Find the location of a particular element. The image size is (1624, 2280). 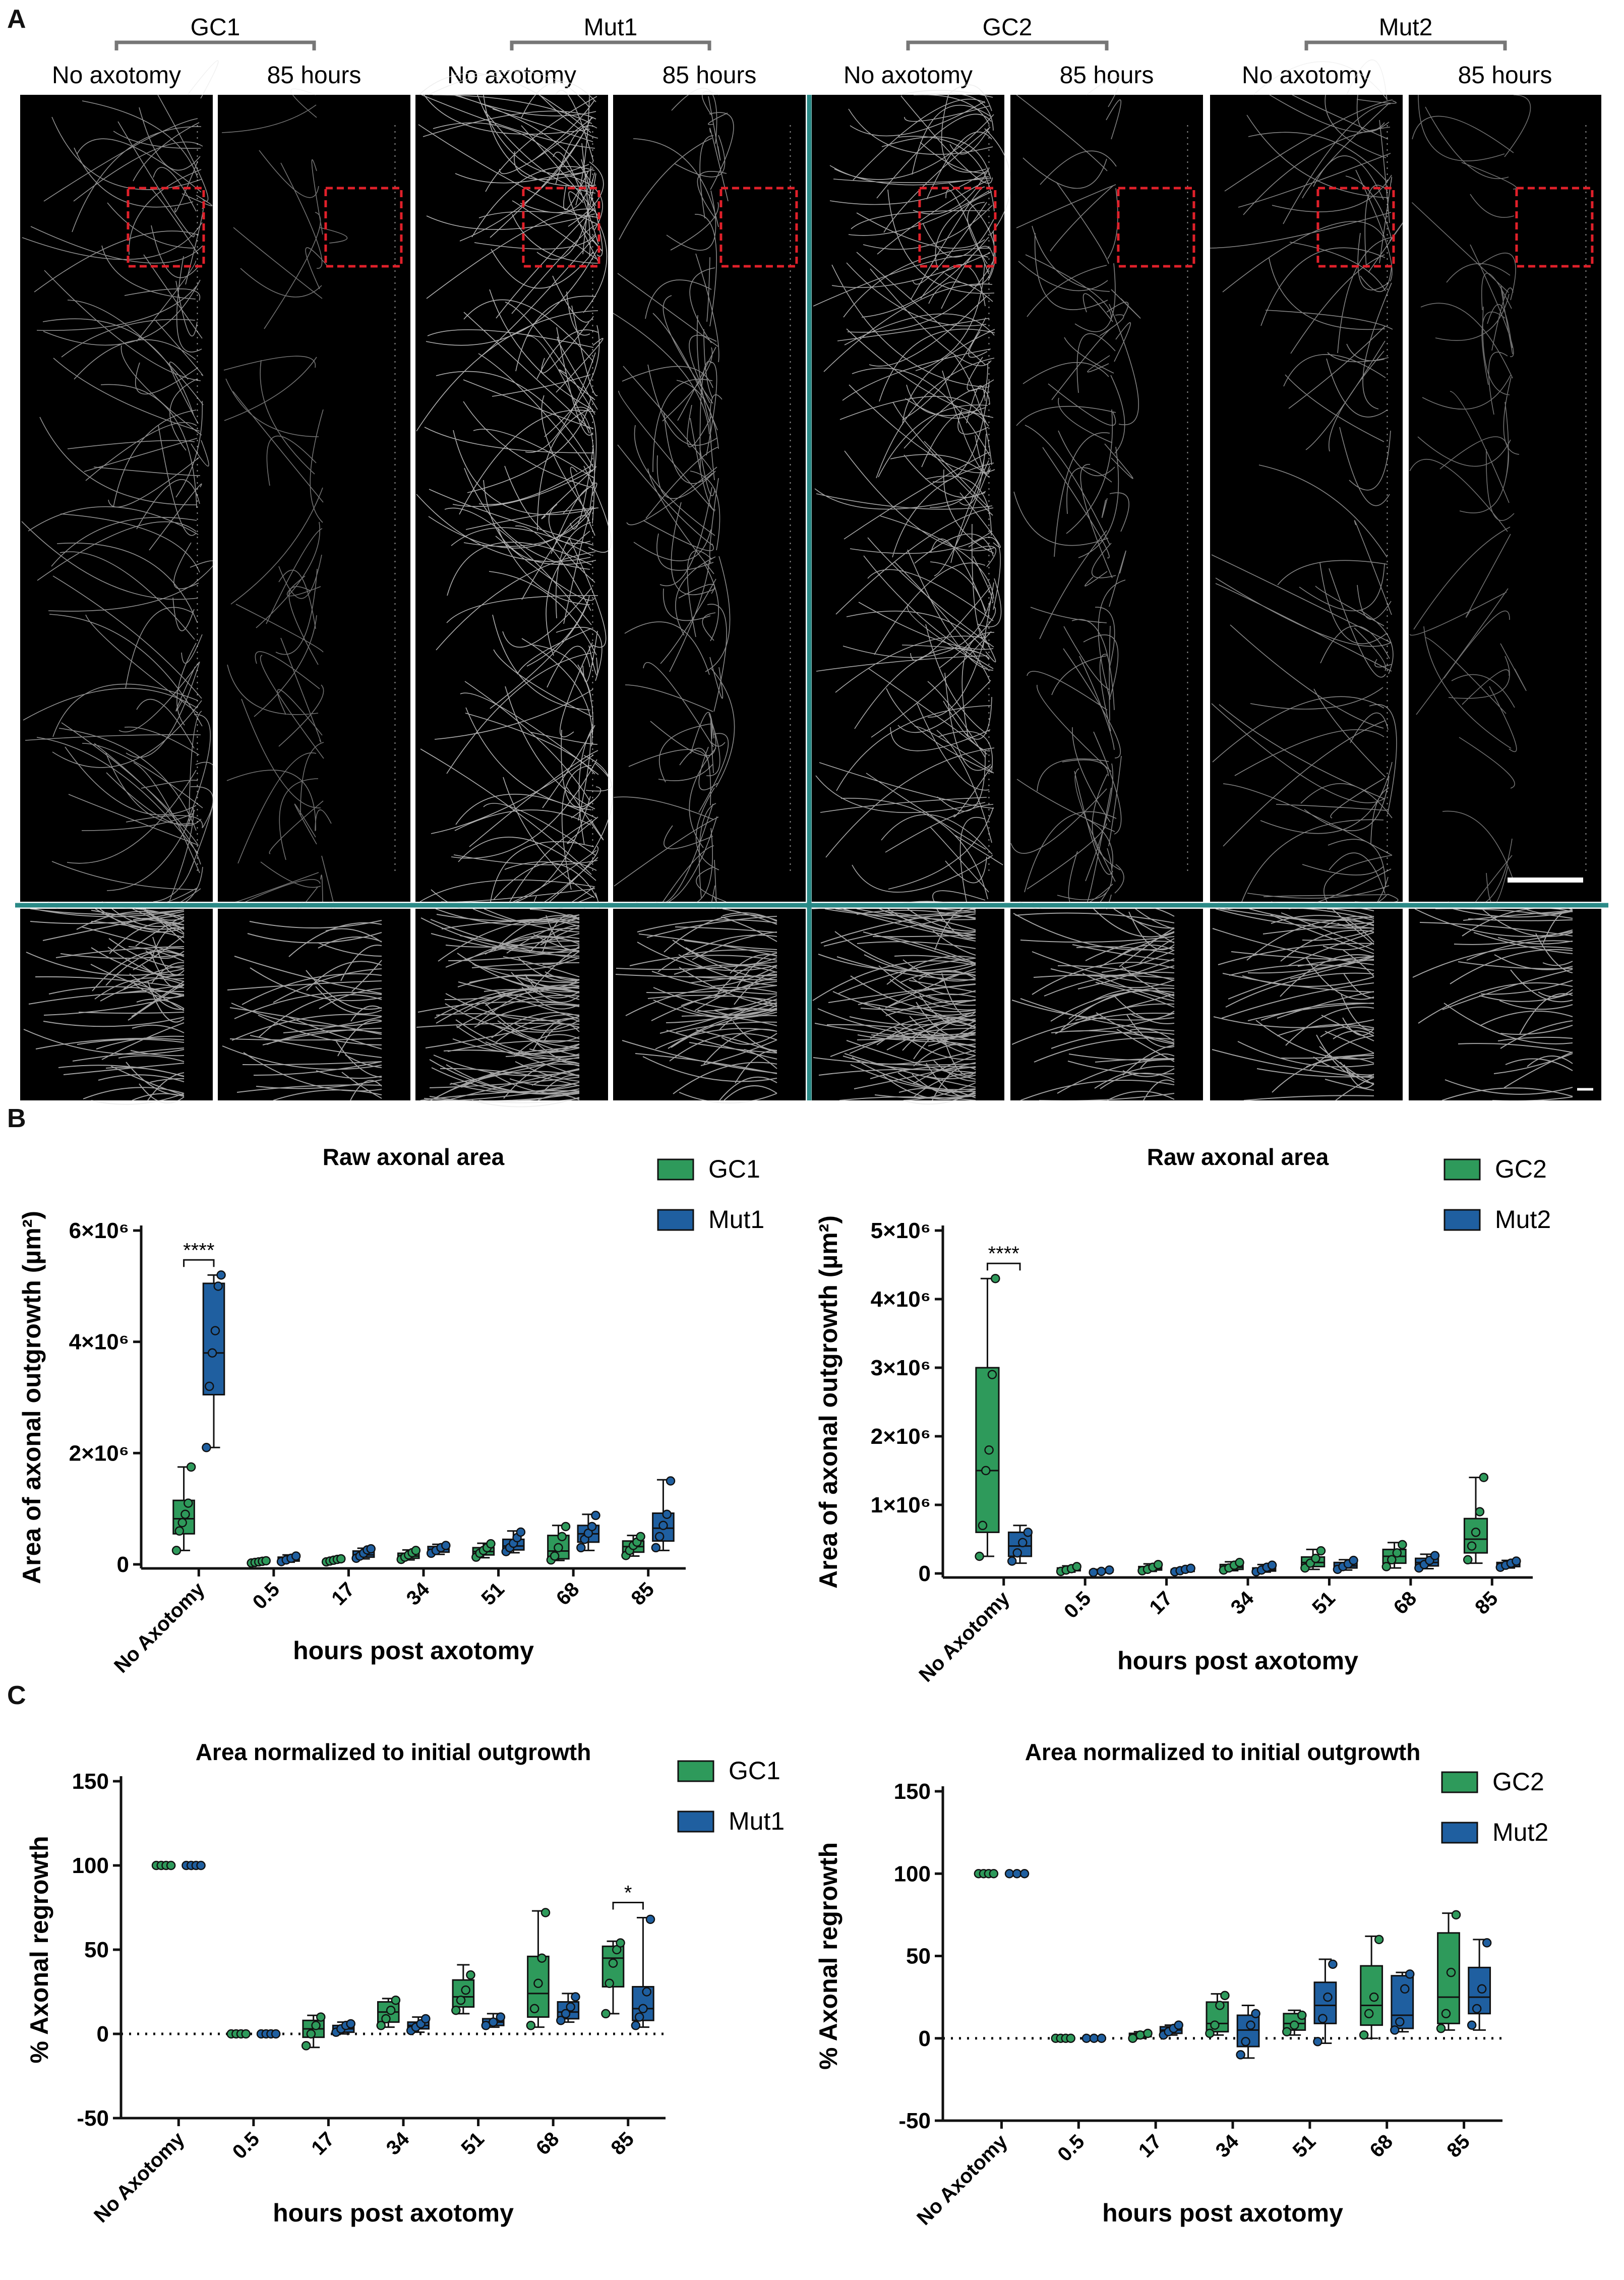

x-tick-label: 17 is located at coordinates (1150, 2146).